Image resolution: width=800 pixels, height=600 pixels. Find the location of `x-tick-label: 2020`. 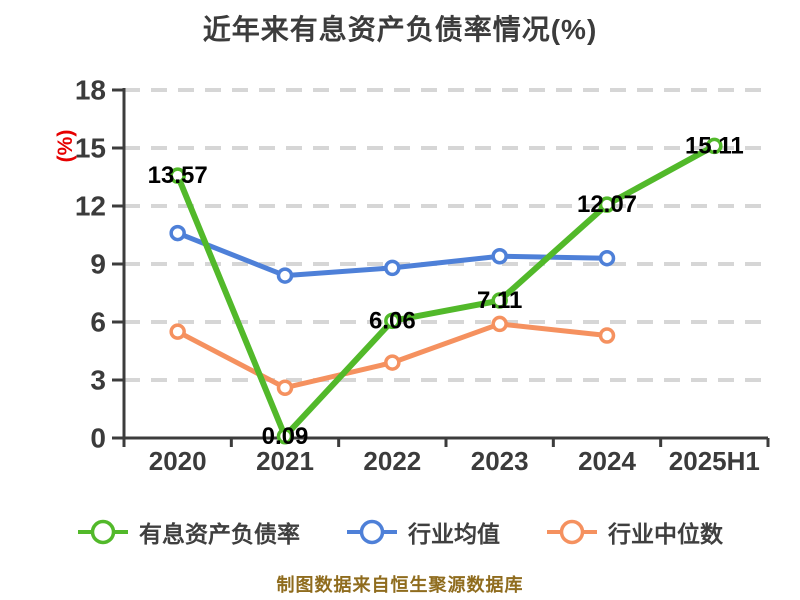

x-tick-label: 2020 is located at coordinates (178, 461).